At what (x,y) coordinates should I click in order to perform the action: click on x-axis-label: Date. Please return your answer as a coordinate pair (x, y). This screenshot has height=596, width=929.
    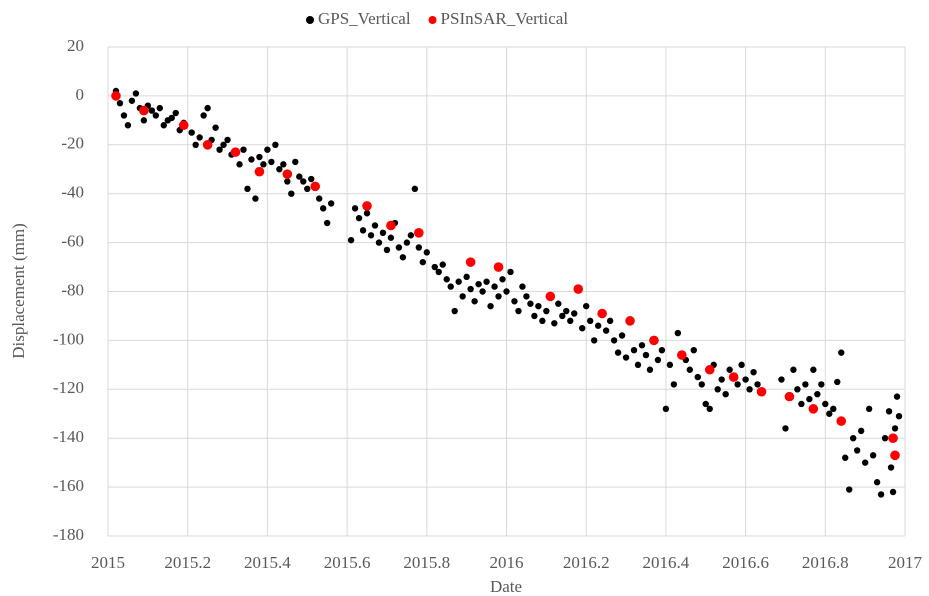
    Looking at the image, I should click on (506, 586).